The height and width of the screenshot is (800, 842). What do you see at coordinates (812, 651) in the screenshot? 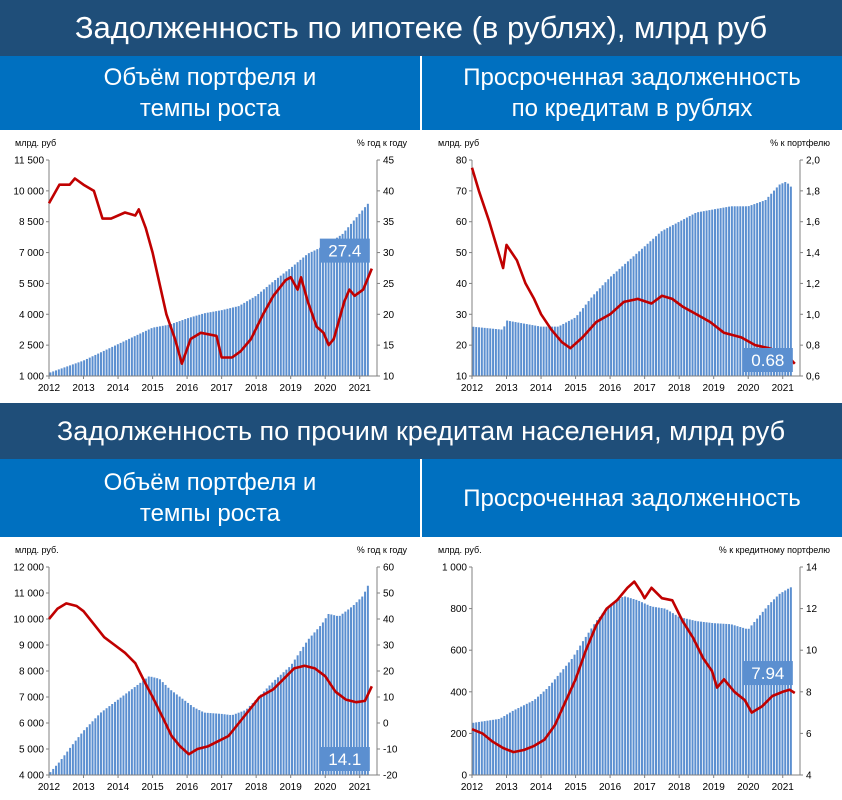
I see `other_overdue-right-tick-label: 10` at bounding box center [812, 651].